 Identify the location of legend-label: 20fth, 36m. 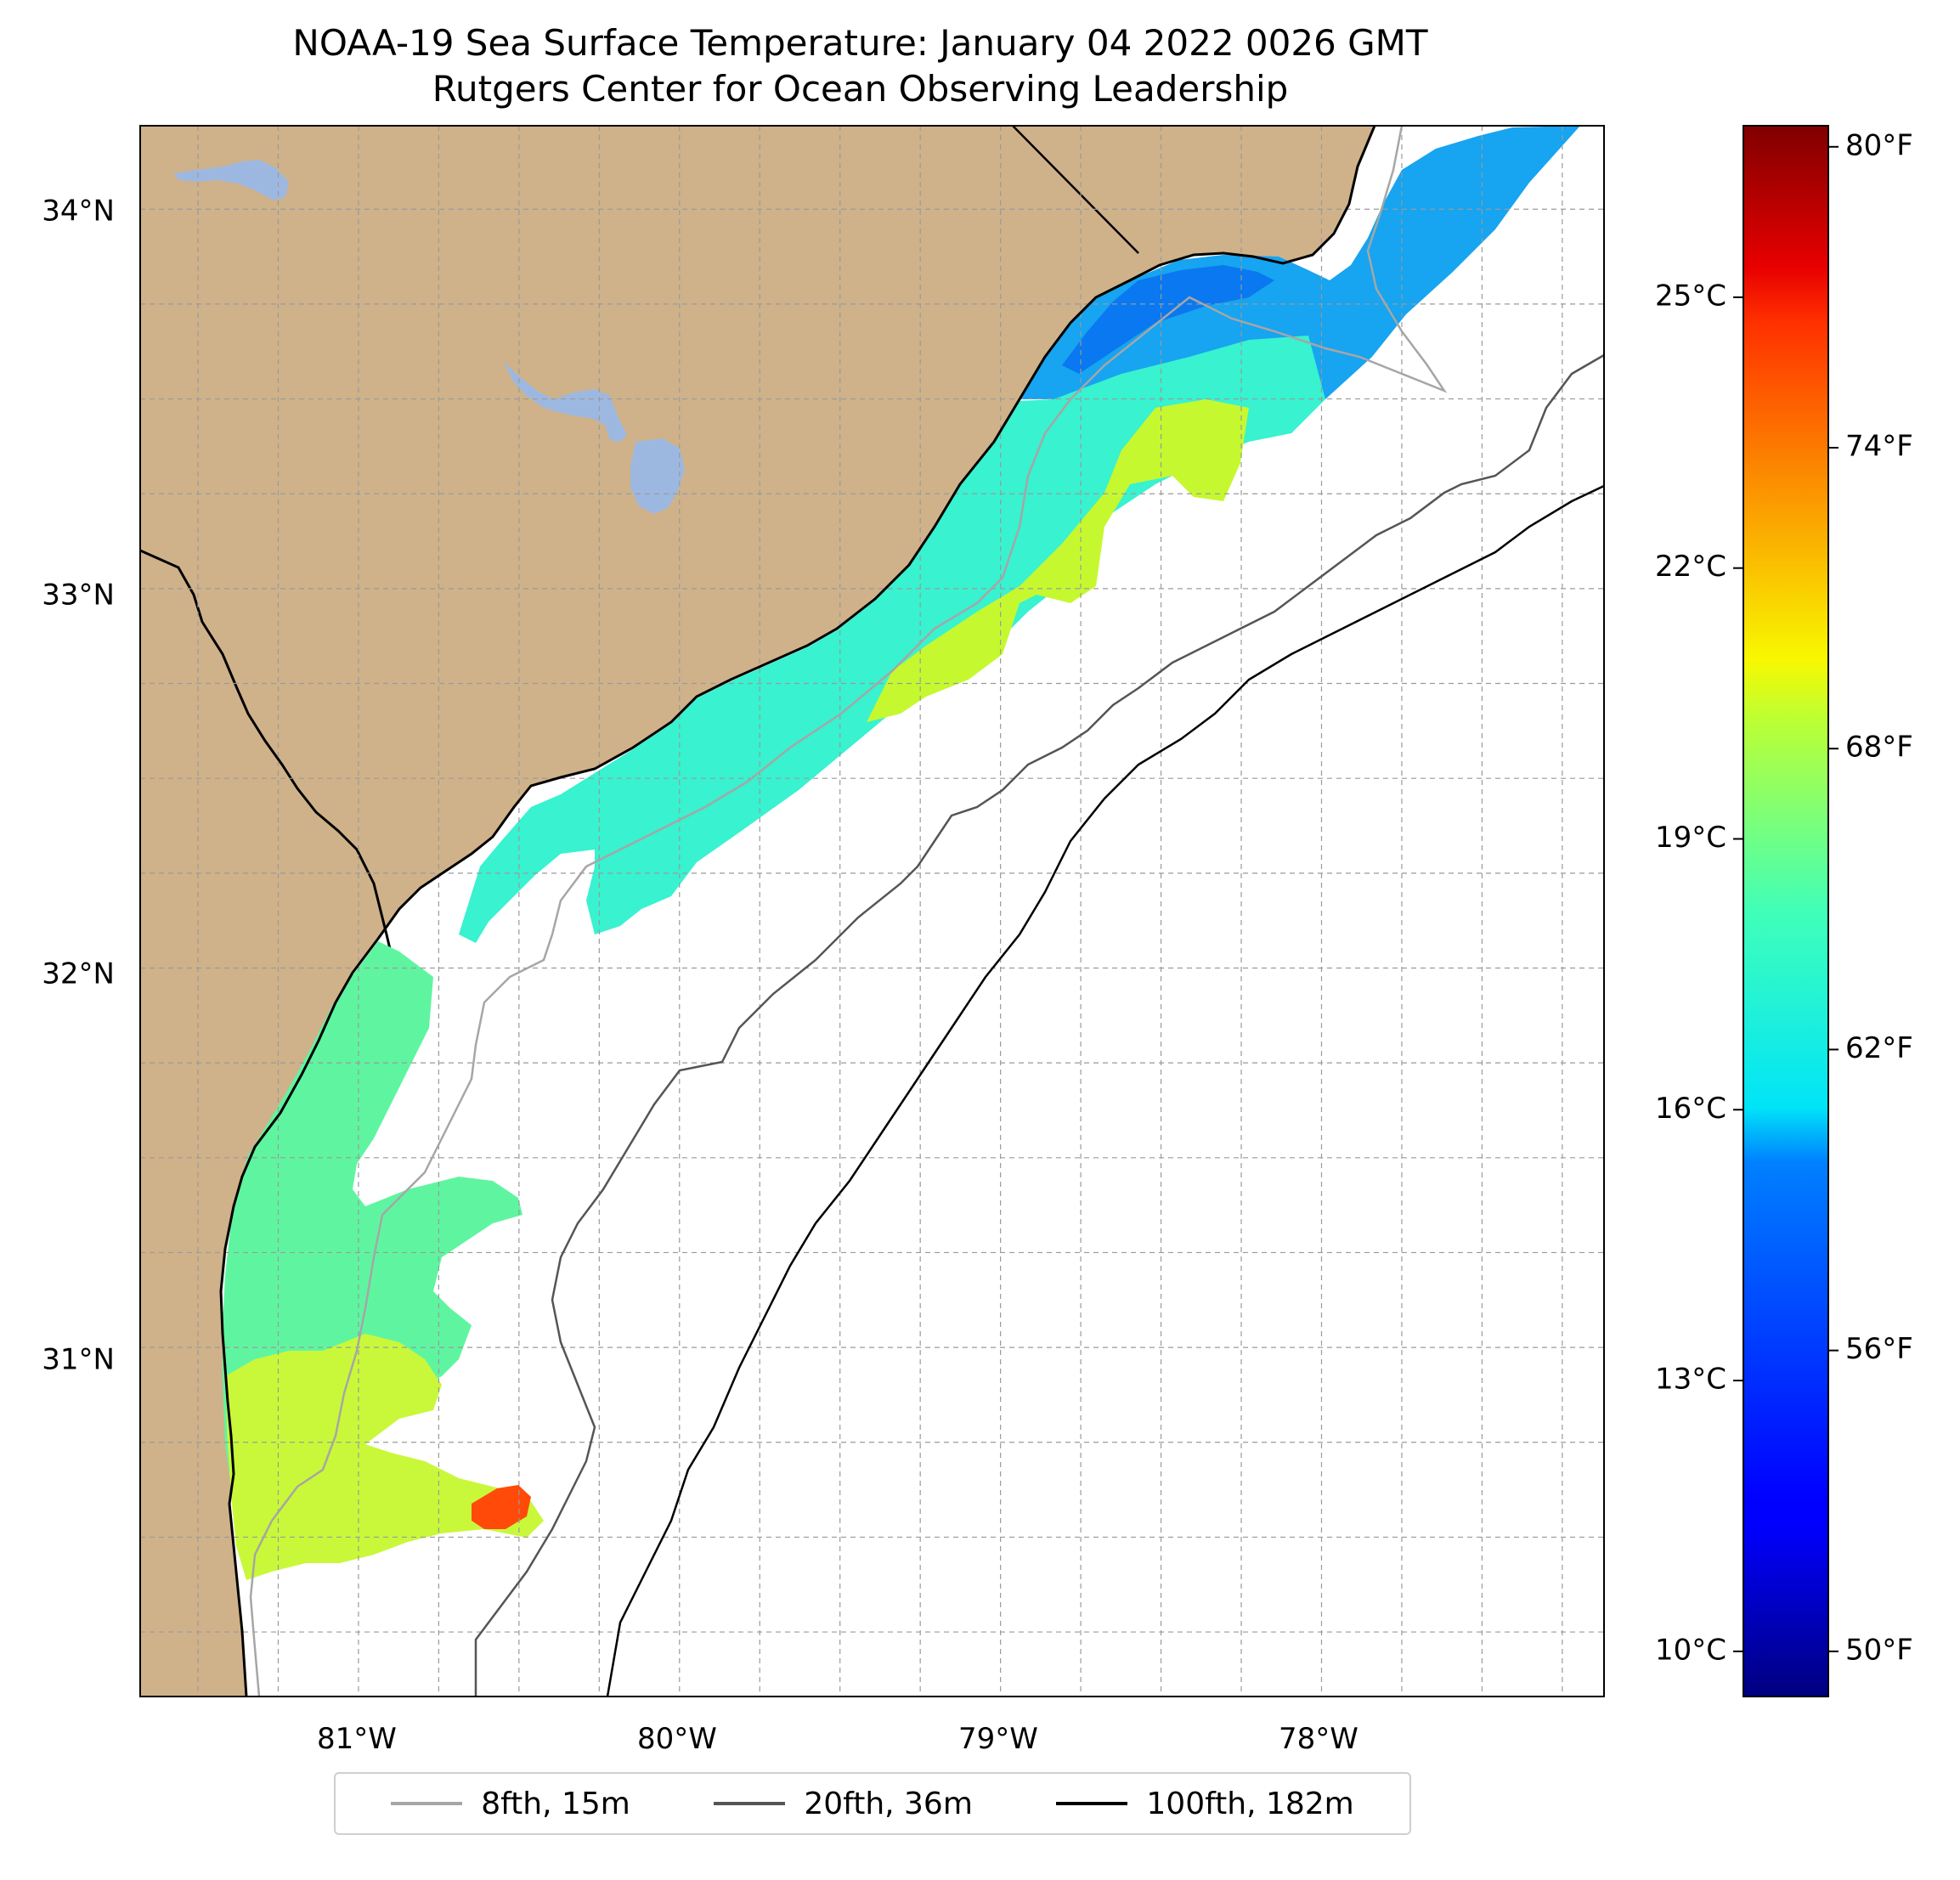
(888, 1803).